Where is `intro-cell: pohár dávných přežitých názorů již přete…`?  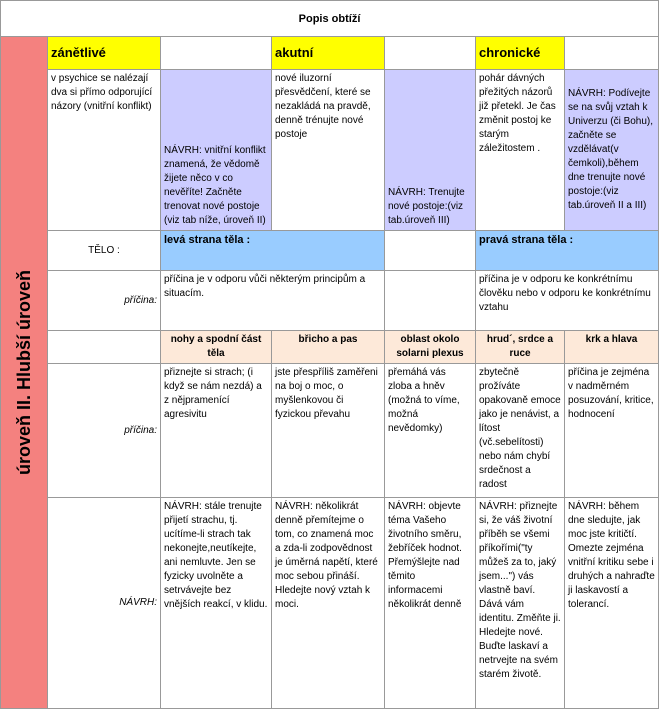 intro-cell: pohár dávných přežitých názorů již přete… is located at coordinates (520, 150).